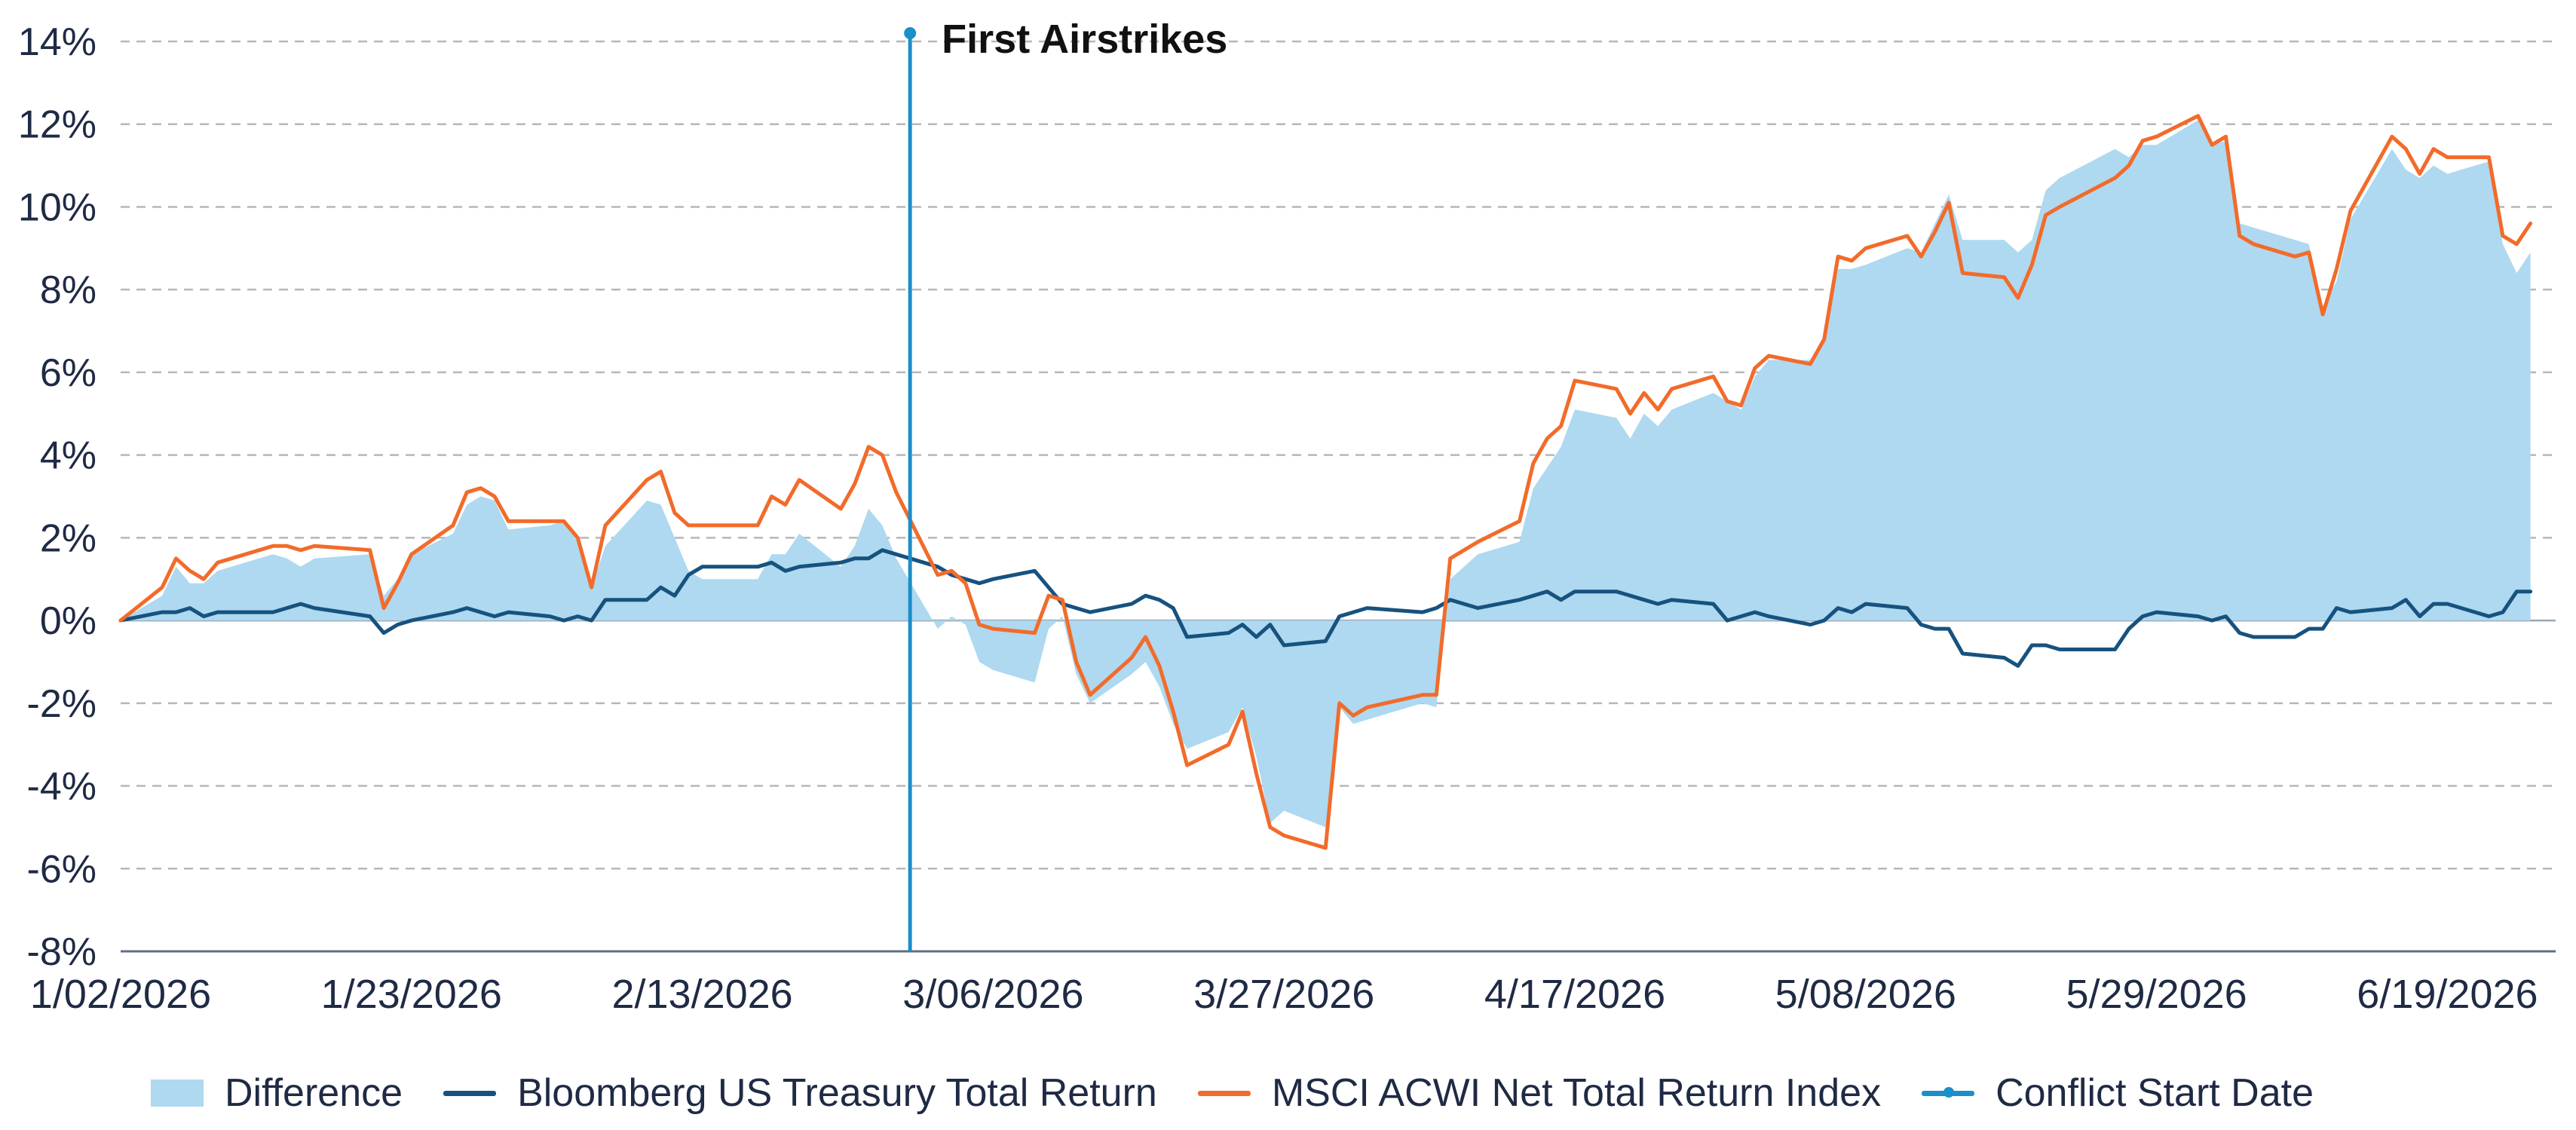  What do you see at coordinates (1574, 994) in the screenshot?
I see `x-tick-label: 4/17/2026` at bounding box center [1574, 994].